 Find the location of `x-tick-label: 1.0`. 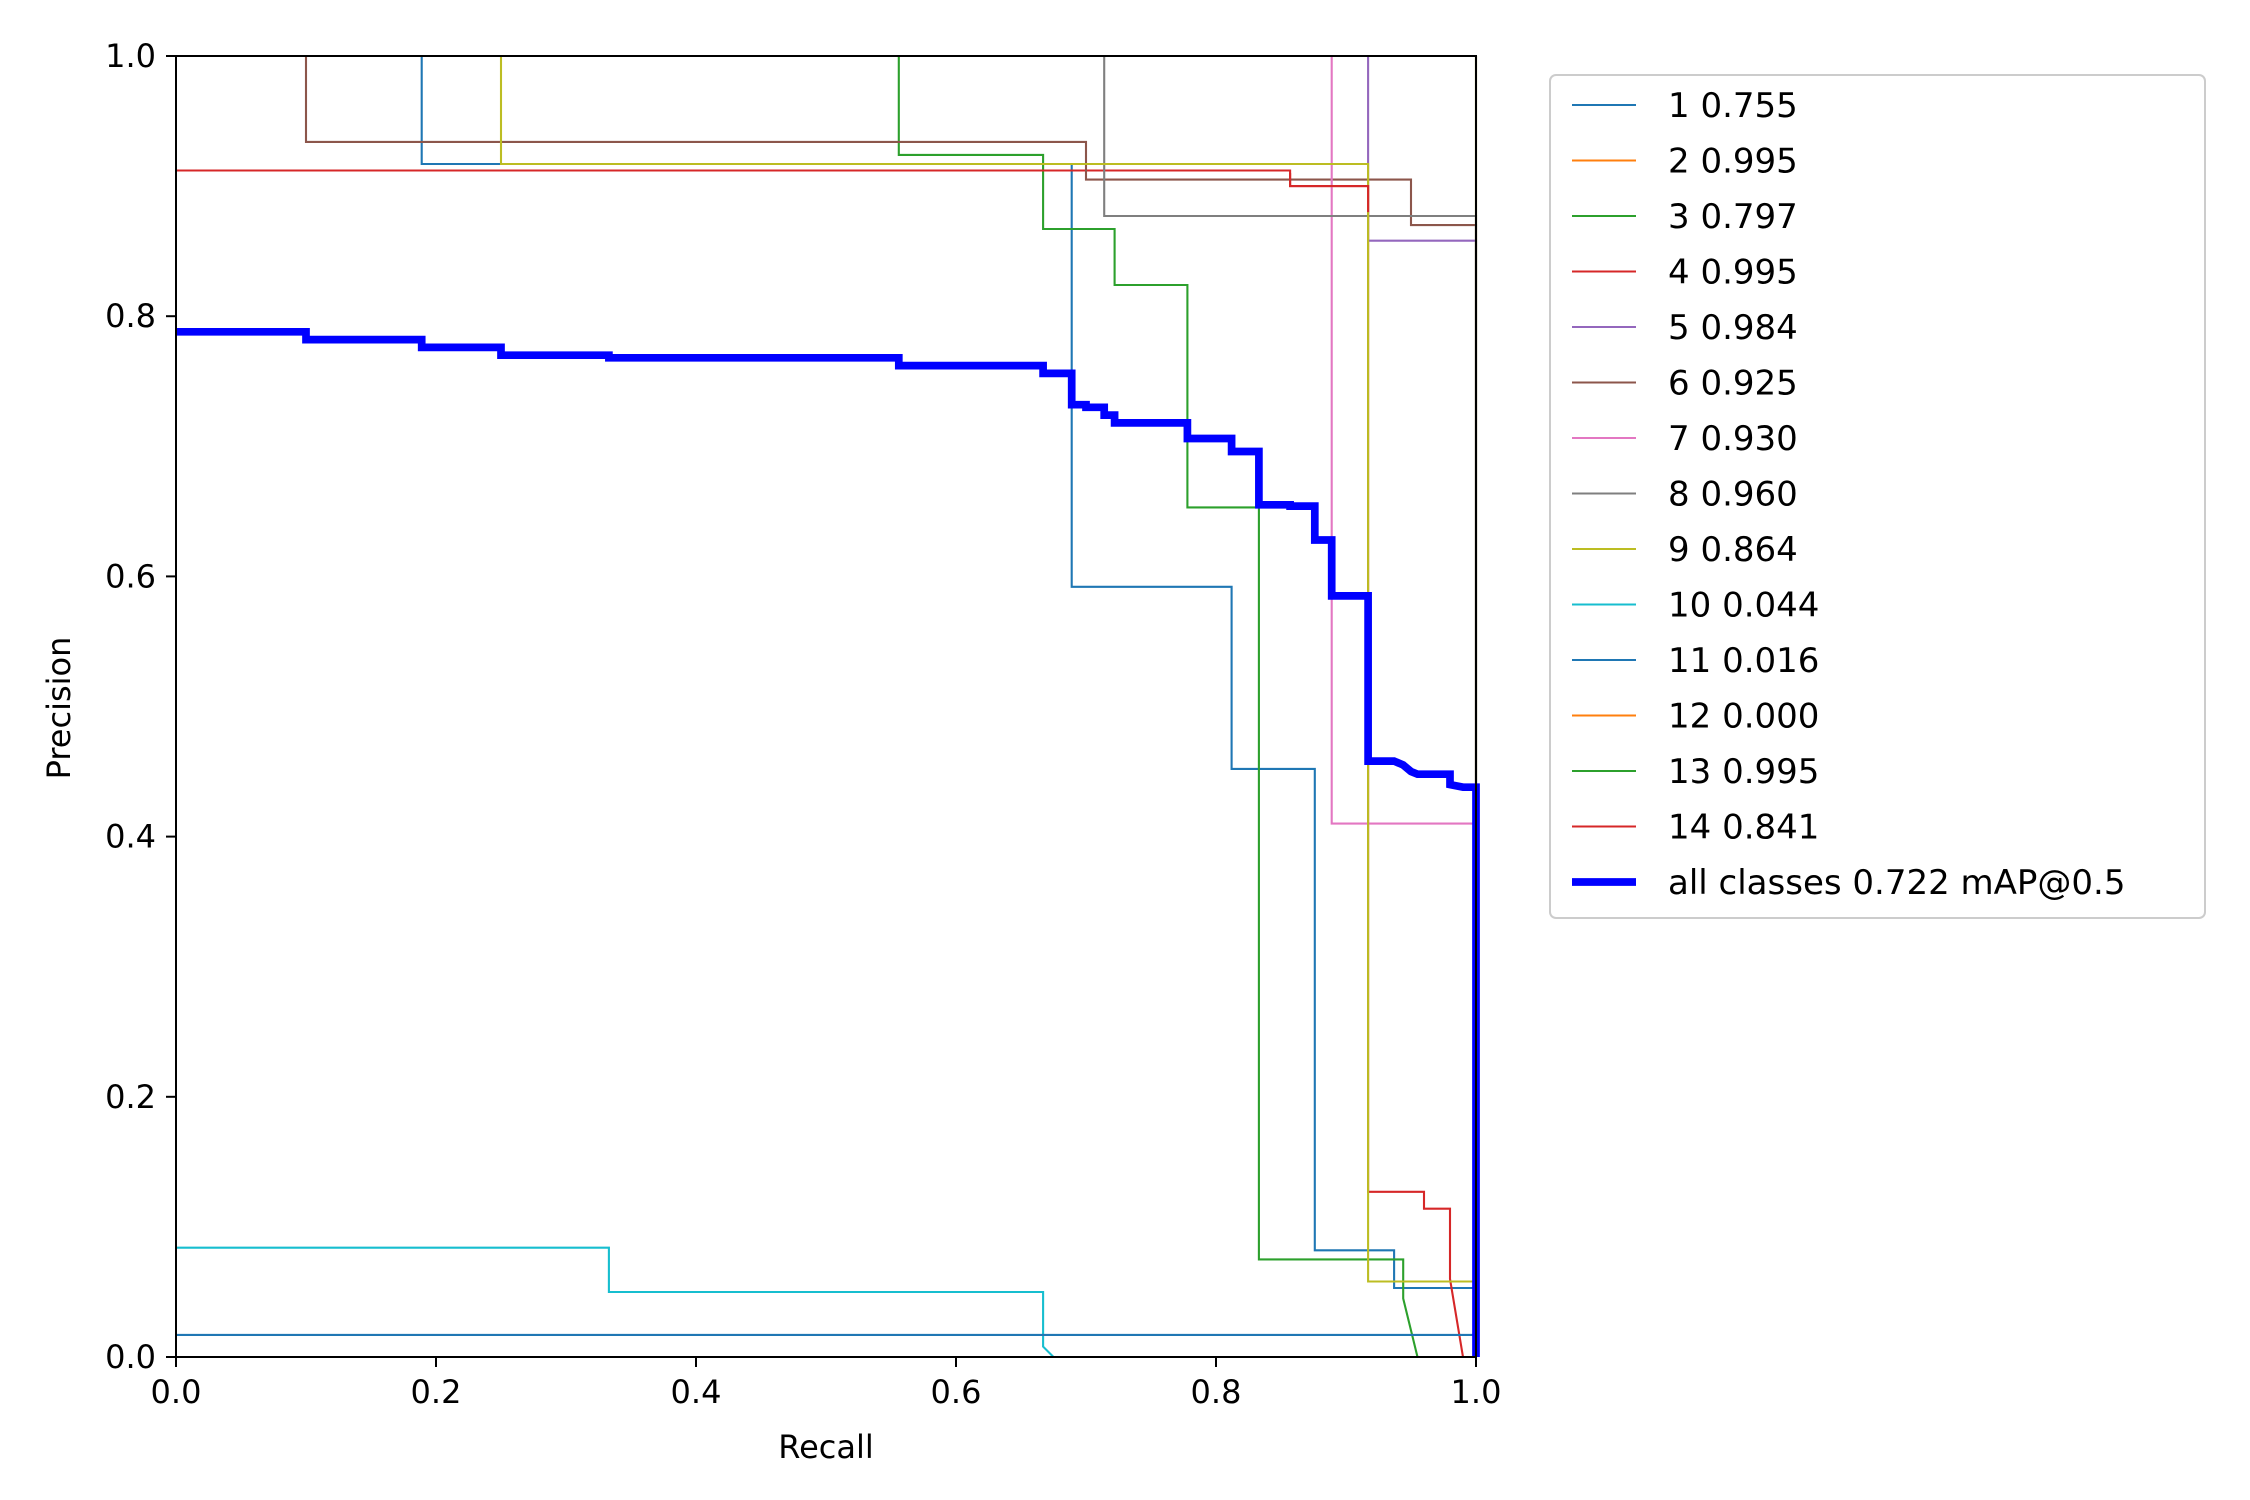

x-tick-label: 1.0 is located at coordinates (1476, 1392).